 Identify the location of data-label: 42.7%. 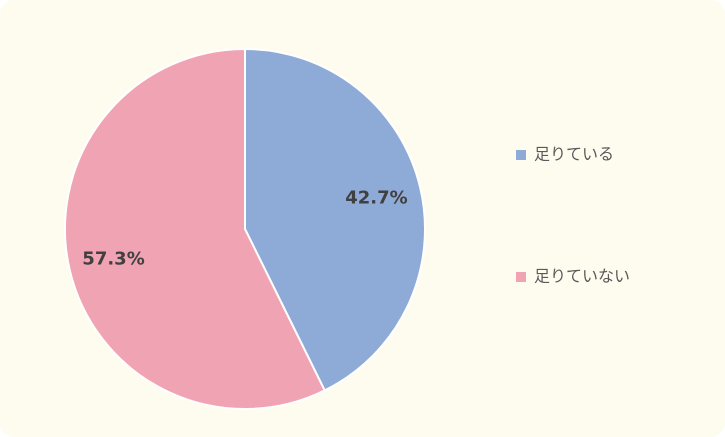
(376, 197).